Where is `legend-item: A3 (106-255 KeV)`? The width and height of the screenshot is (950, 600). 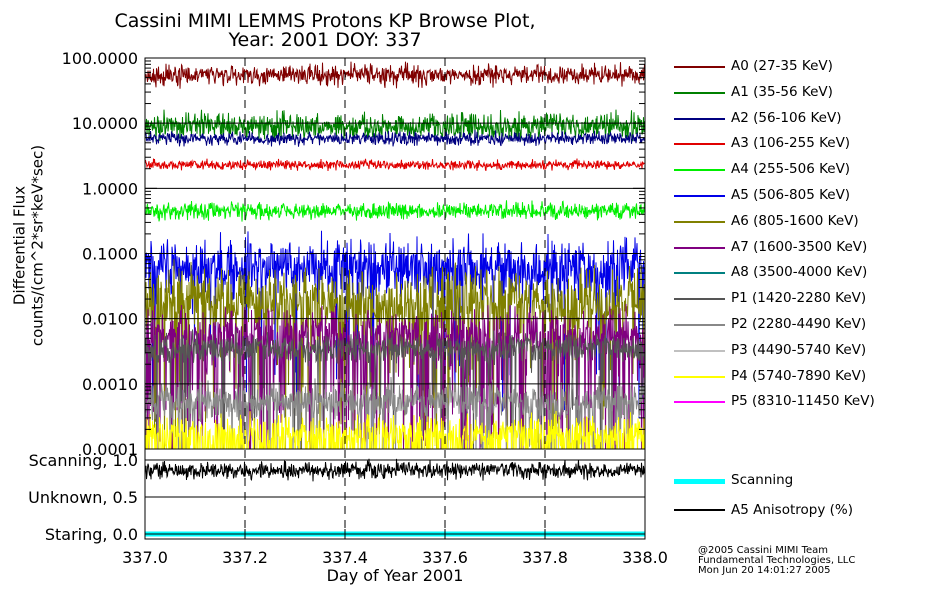 legend-item: A3 (106-255 KeV) is located at coordinates (807, 147).